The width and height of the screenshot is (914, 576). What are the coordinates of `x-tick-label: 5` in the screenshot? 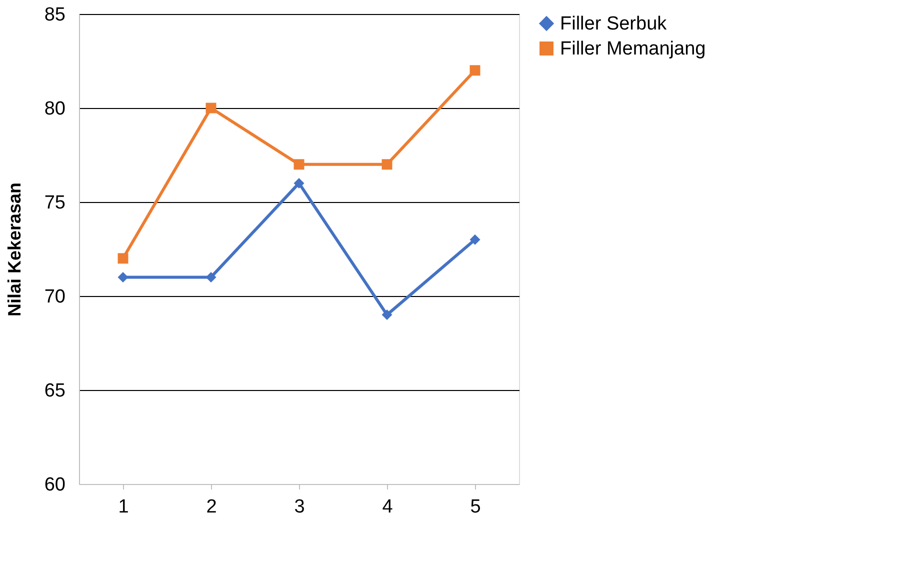 It's located at (475, 507).